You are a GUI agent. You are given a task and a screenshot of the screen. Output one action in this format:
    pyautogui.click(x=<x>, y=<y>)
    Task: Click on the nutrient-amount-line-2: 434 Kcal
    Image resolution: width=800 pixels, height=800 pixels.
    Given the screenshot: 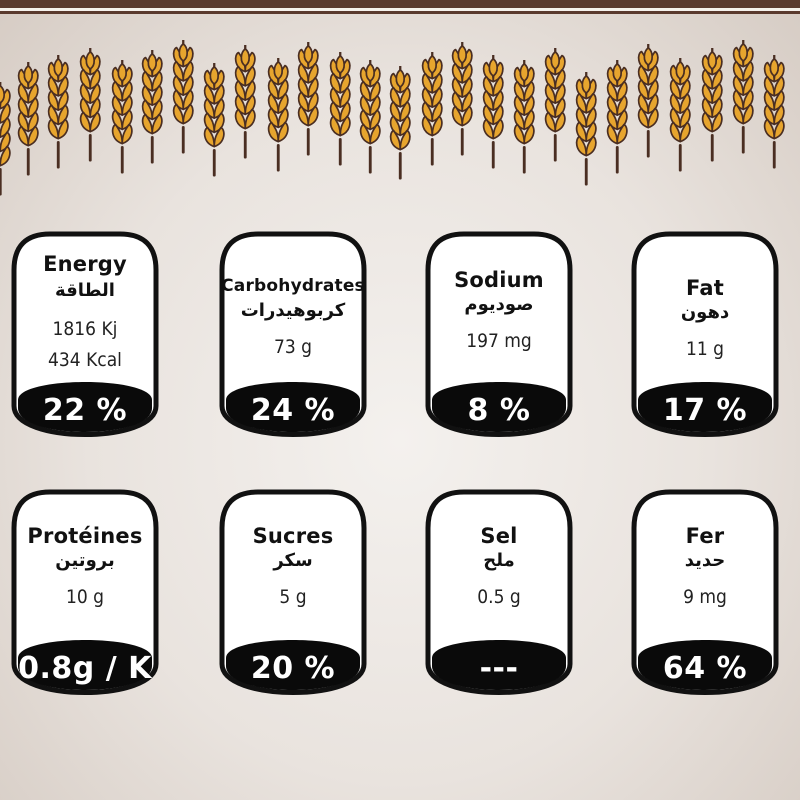 What is the action you would take?
    pyautogui.click(x=85, y=360)
    